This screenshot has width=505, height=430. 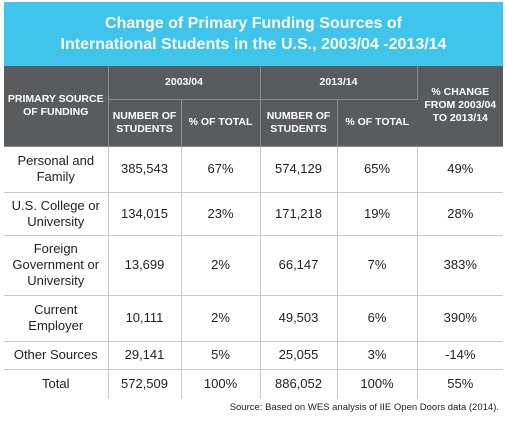 I want to click on row-p2003: 67%, so click(x=221, y=169).